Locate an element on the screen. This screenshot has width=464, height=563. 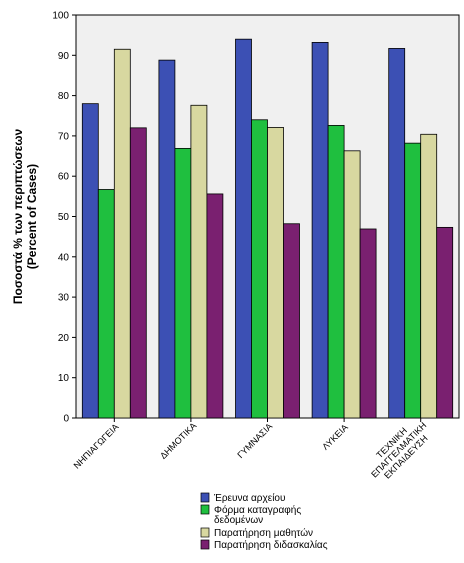
x-tick-label-line: ΔΗΜΟΤΙΚΑ is located at coordinates (178, 441).